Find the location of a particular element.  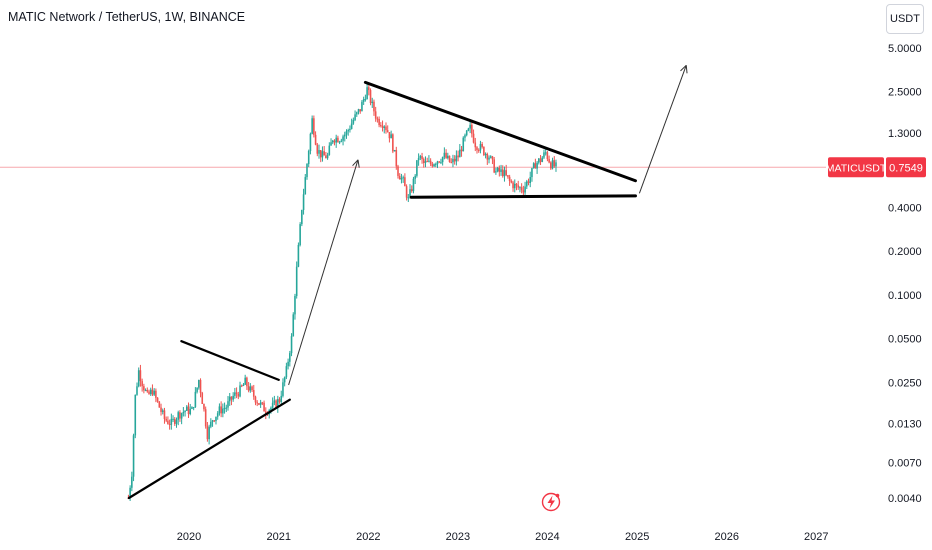

currency-button: USDT is located at coordinates (905, 19).